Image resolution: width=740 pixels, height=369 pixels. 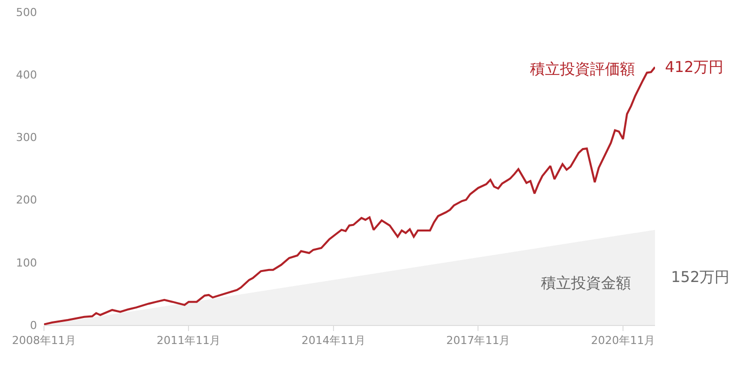 What do you see at coordinates (44, 341) in the screenshot?
I see `x-tick-label: 2008年11月` at bounding box center [44, 341].